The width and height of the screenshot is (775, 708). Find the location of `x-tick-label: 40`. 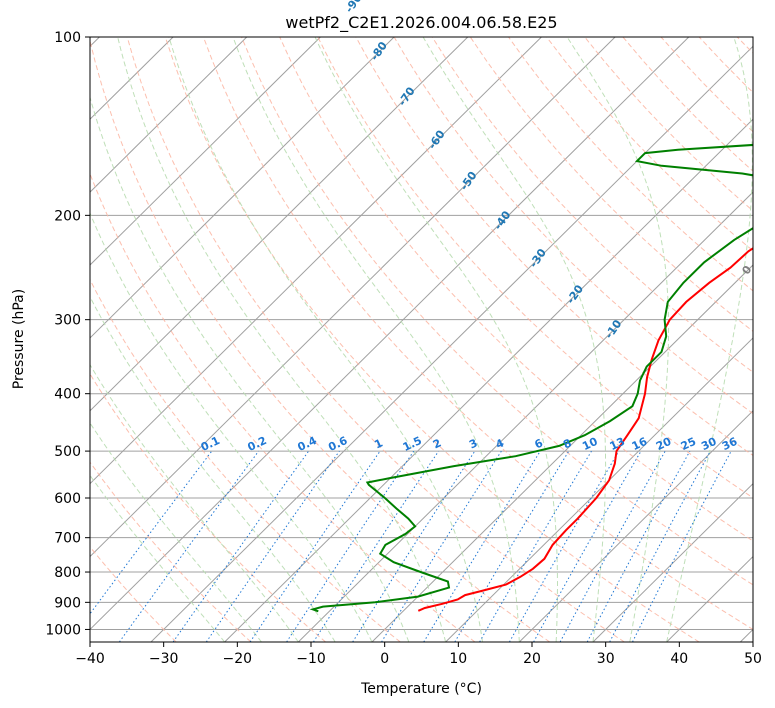

x-tick-label: 40 is located at coordinates (679, 659).